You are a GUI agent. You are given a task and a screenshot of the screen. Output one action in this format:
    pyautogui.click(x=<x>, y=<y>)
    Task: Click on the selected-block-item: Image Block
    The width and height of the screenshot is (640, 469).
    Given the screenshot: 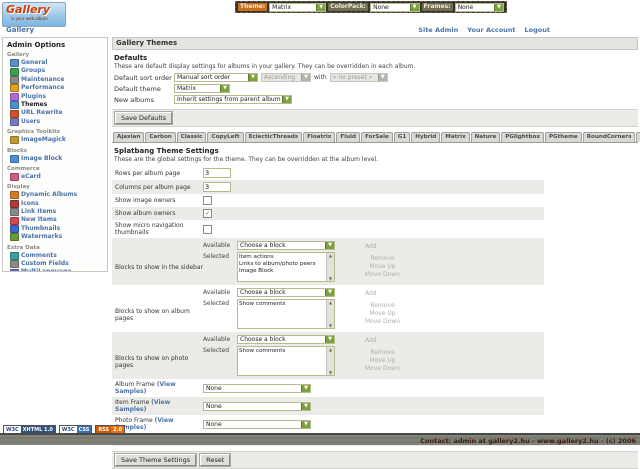 What is the action you would take?
    pyautogui.click(x=256, y=271)
    